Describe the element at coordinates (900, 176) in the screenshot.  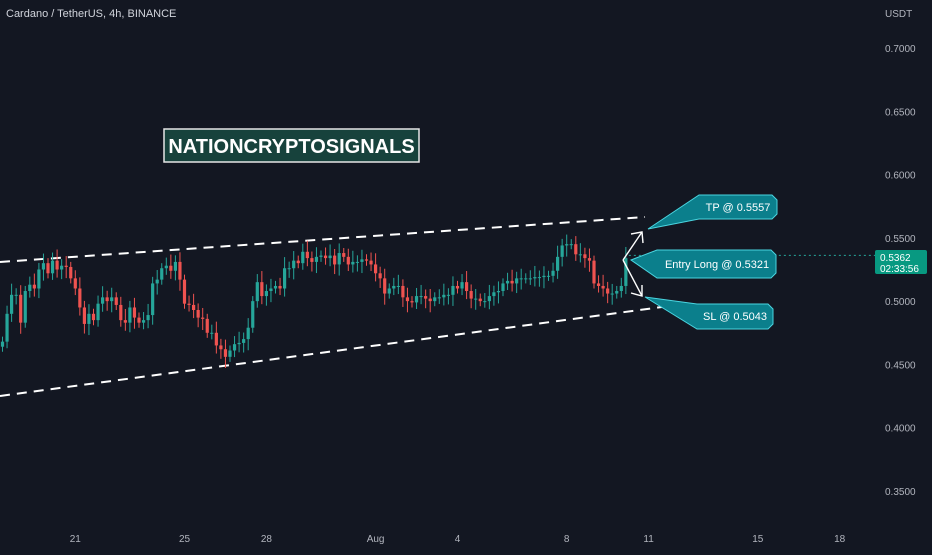
I see `price-tick-label: 0.6000` at that location.